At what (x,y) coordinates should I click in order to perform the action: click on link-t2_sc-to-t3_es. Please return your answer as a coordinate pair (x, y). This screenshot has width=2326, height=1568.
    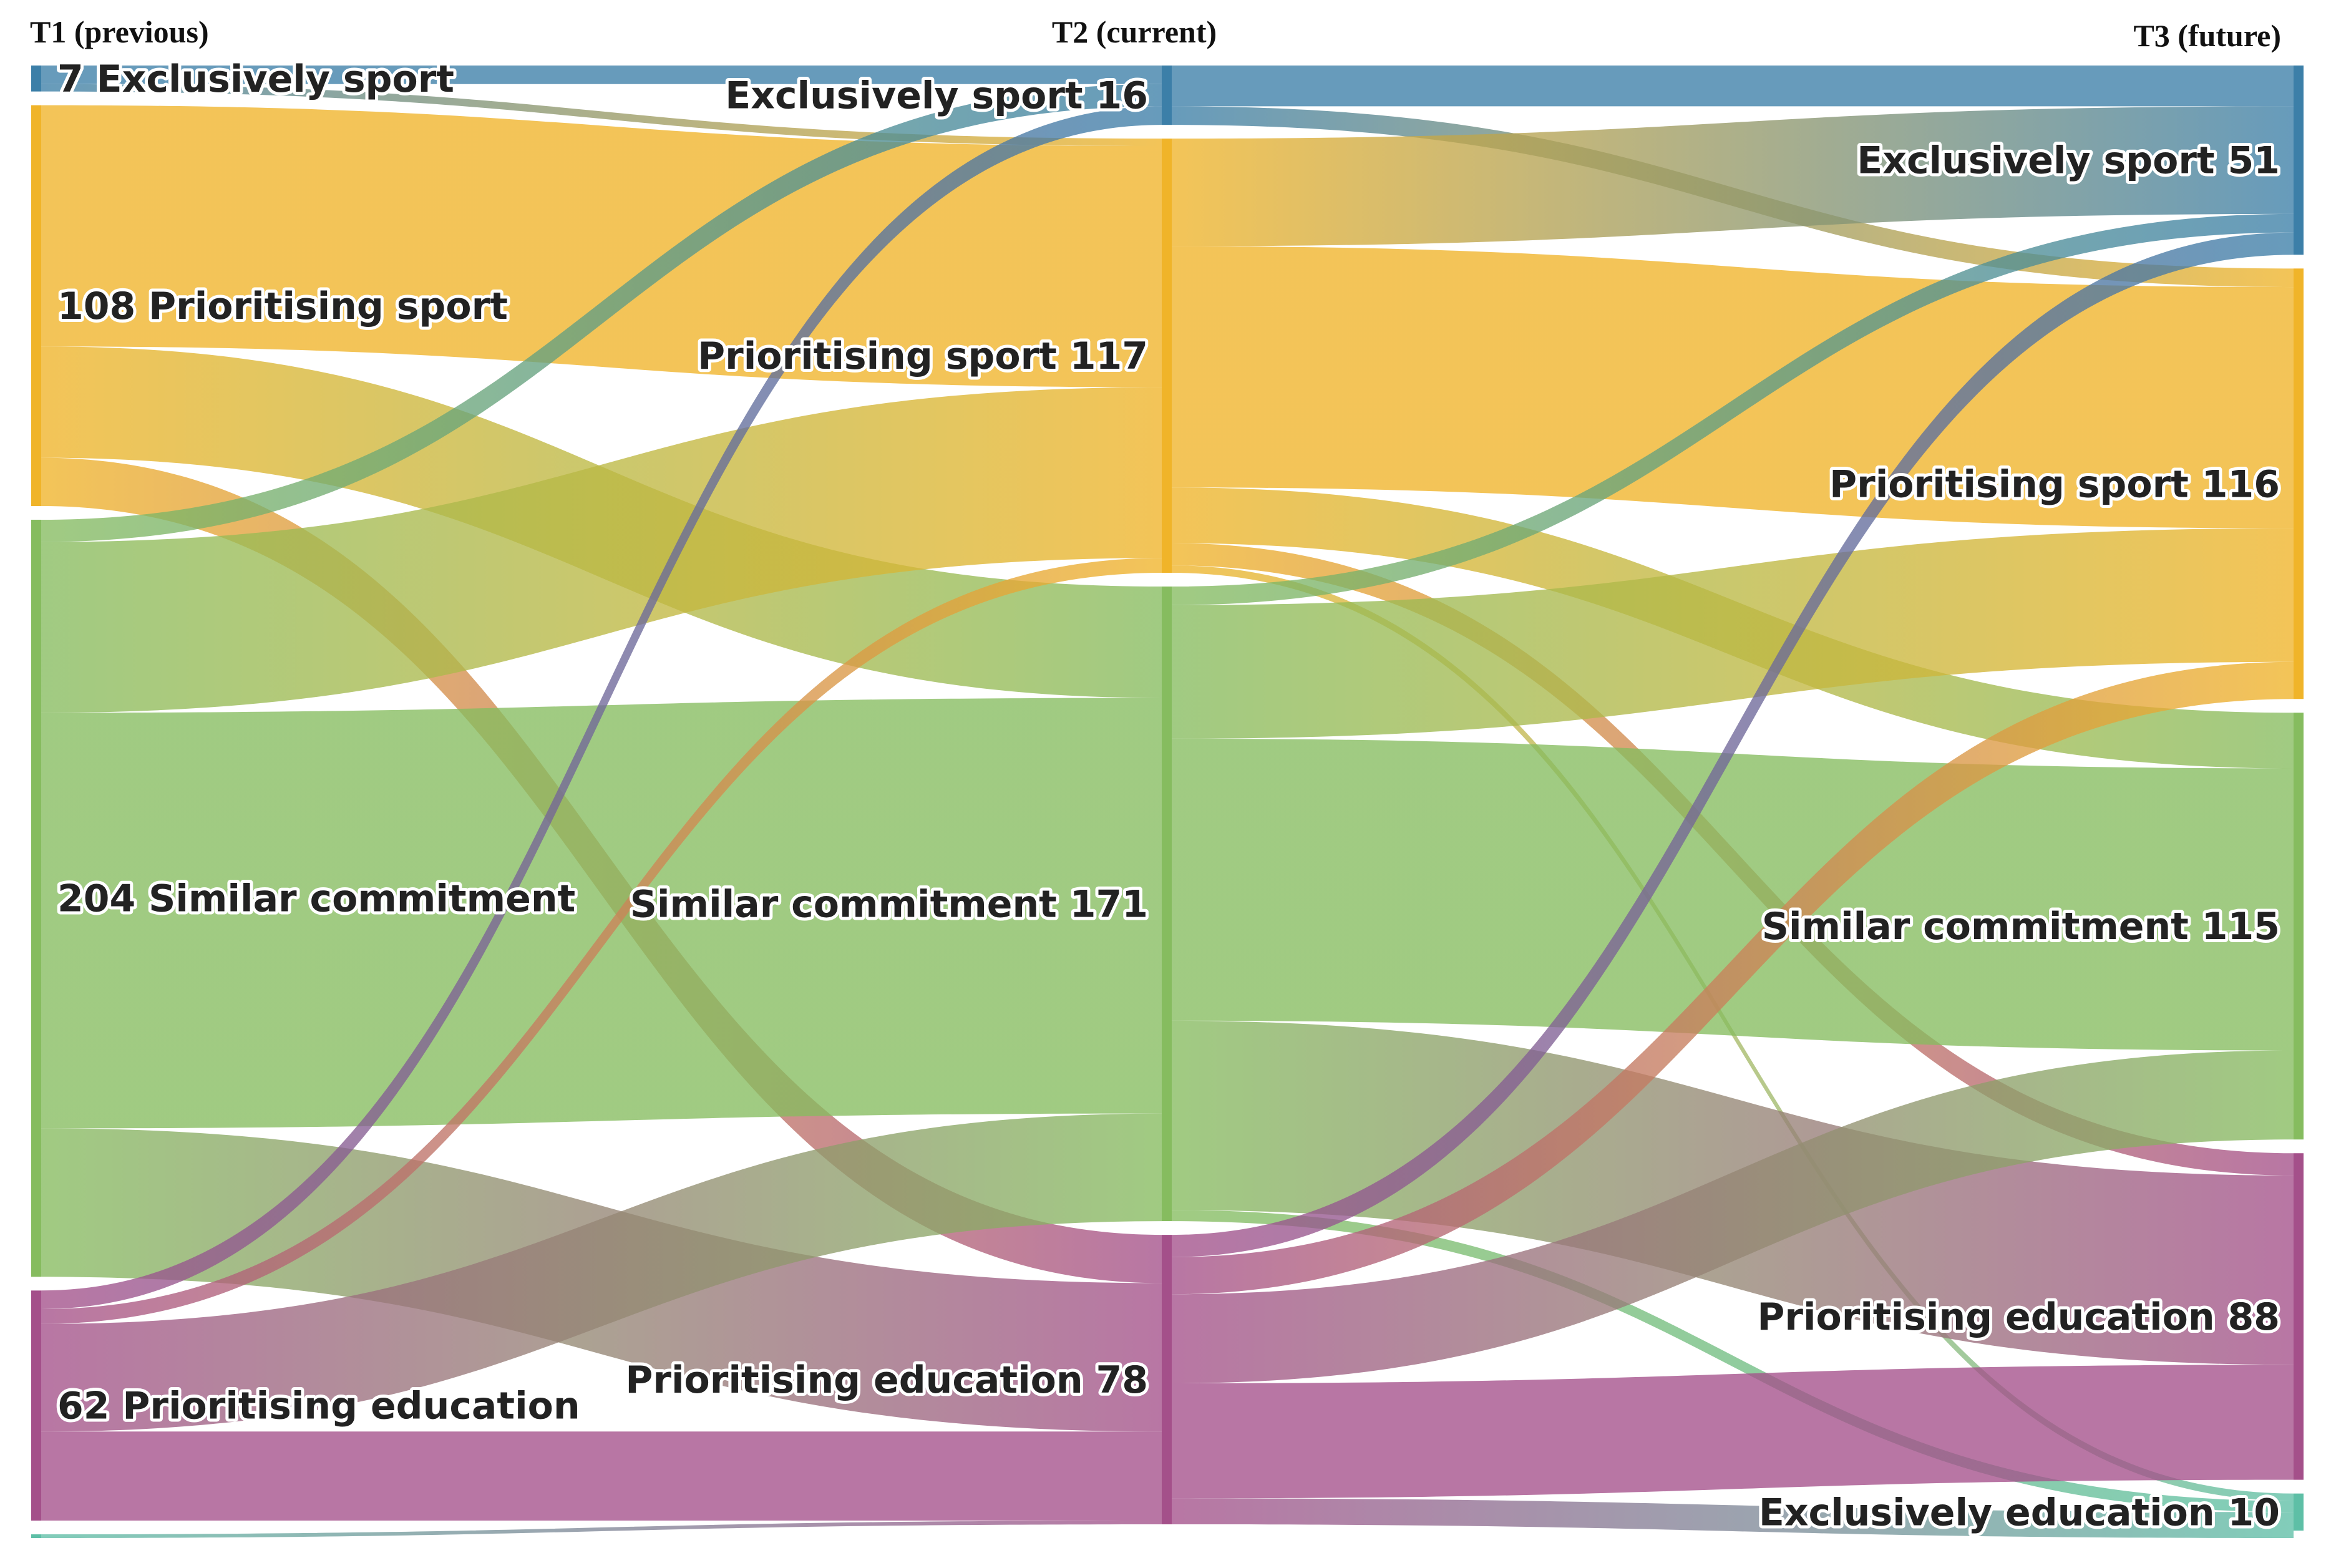
    Looking at the image, I should click on (1733, 409).